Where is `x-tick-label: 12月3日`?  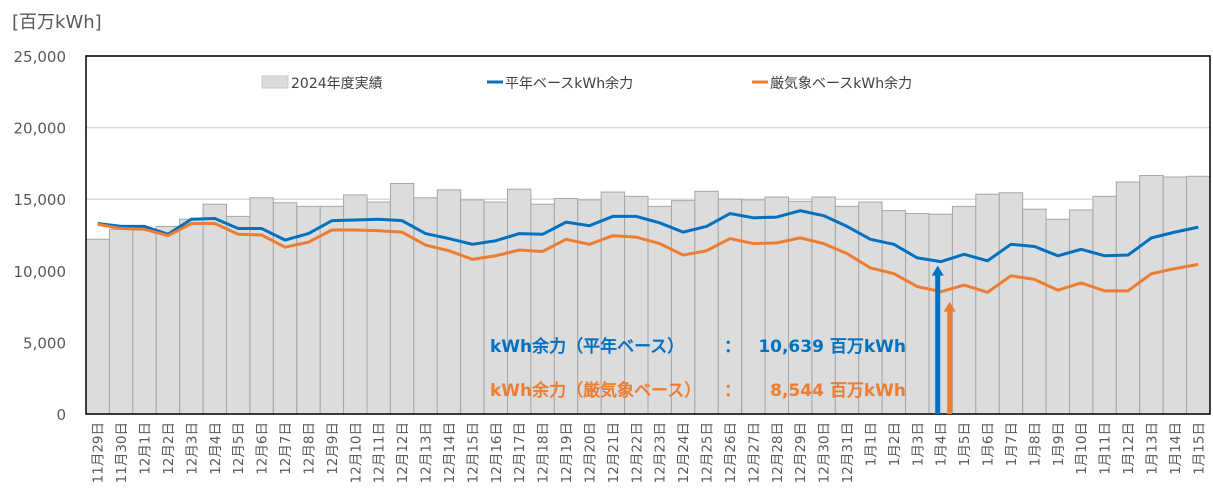 x-tick-label: 12月3日 is located at coordinates (192, 448).